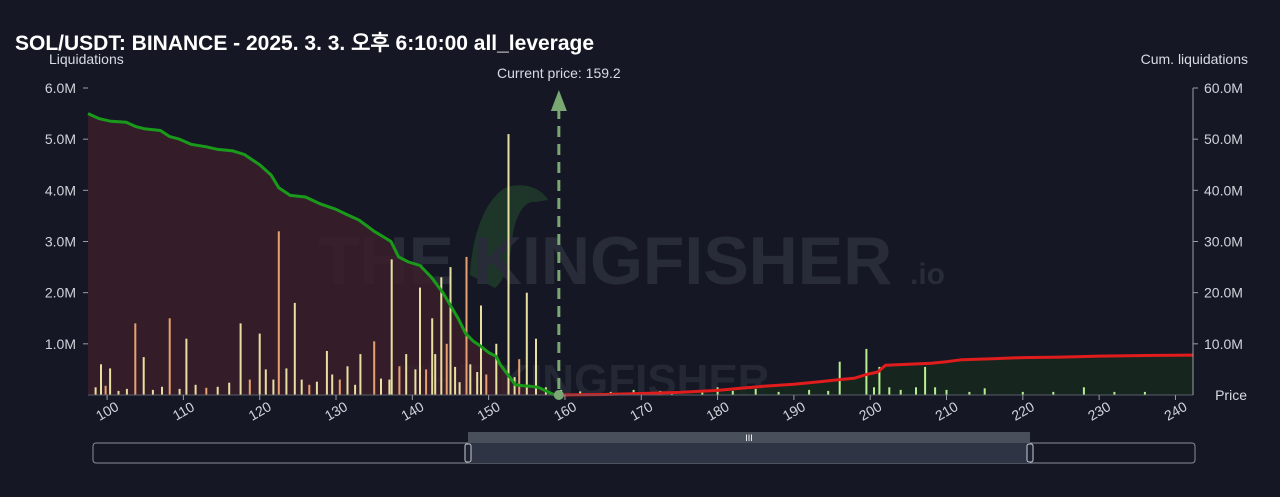 The image size is (1280, 497). Describe the element at coordinates (1030, 453) in the screenshot. I see `range-slider-right-handle` at that location.